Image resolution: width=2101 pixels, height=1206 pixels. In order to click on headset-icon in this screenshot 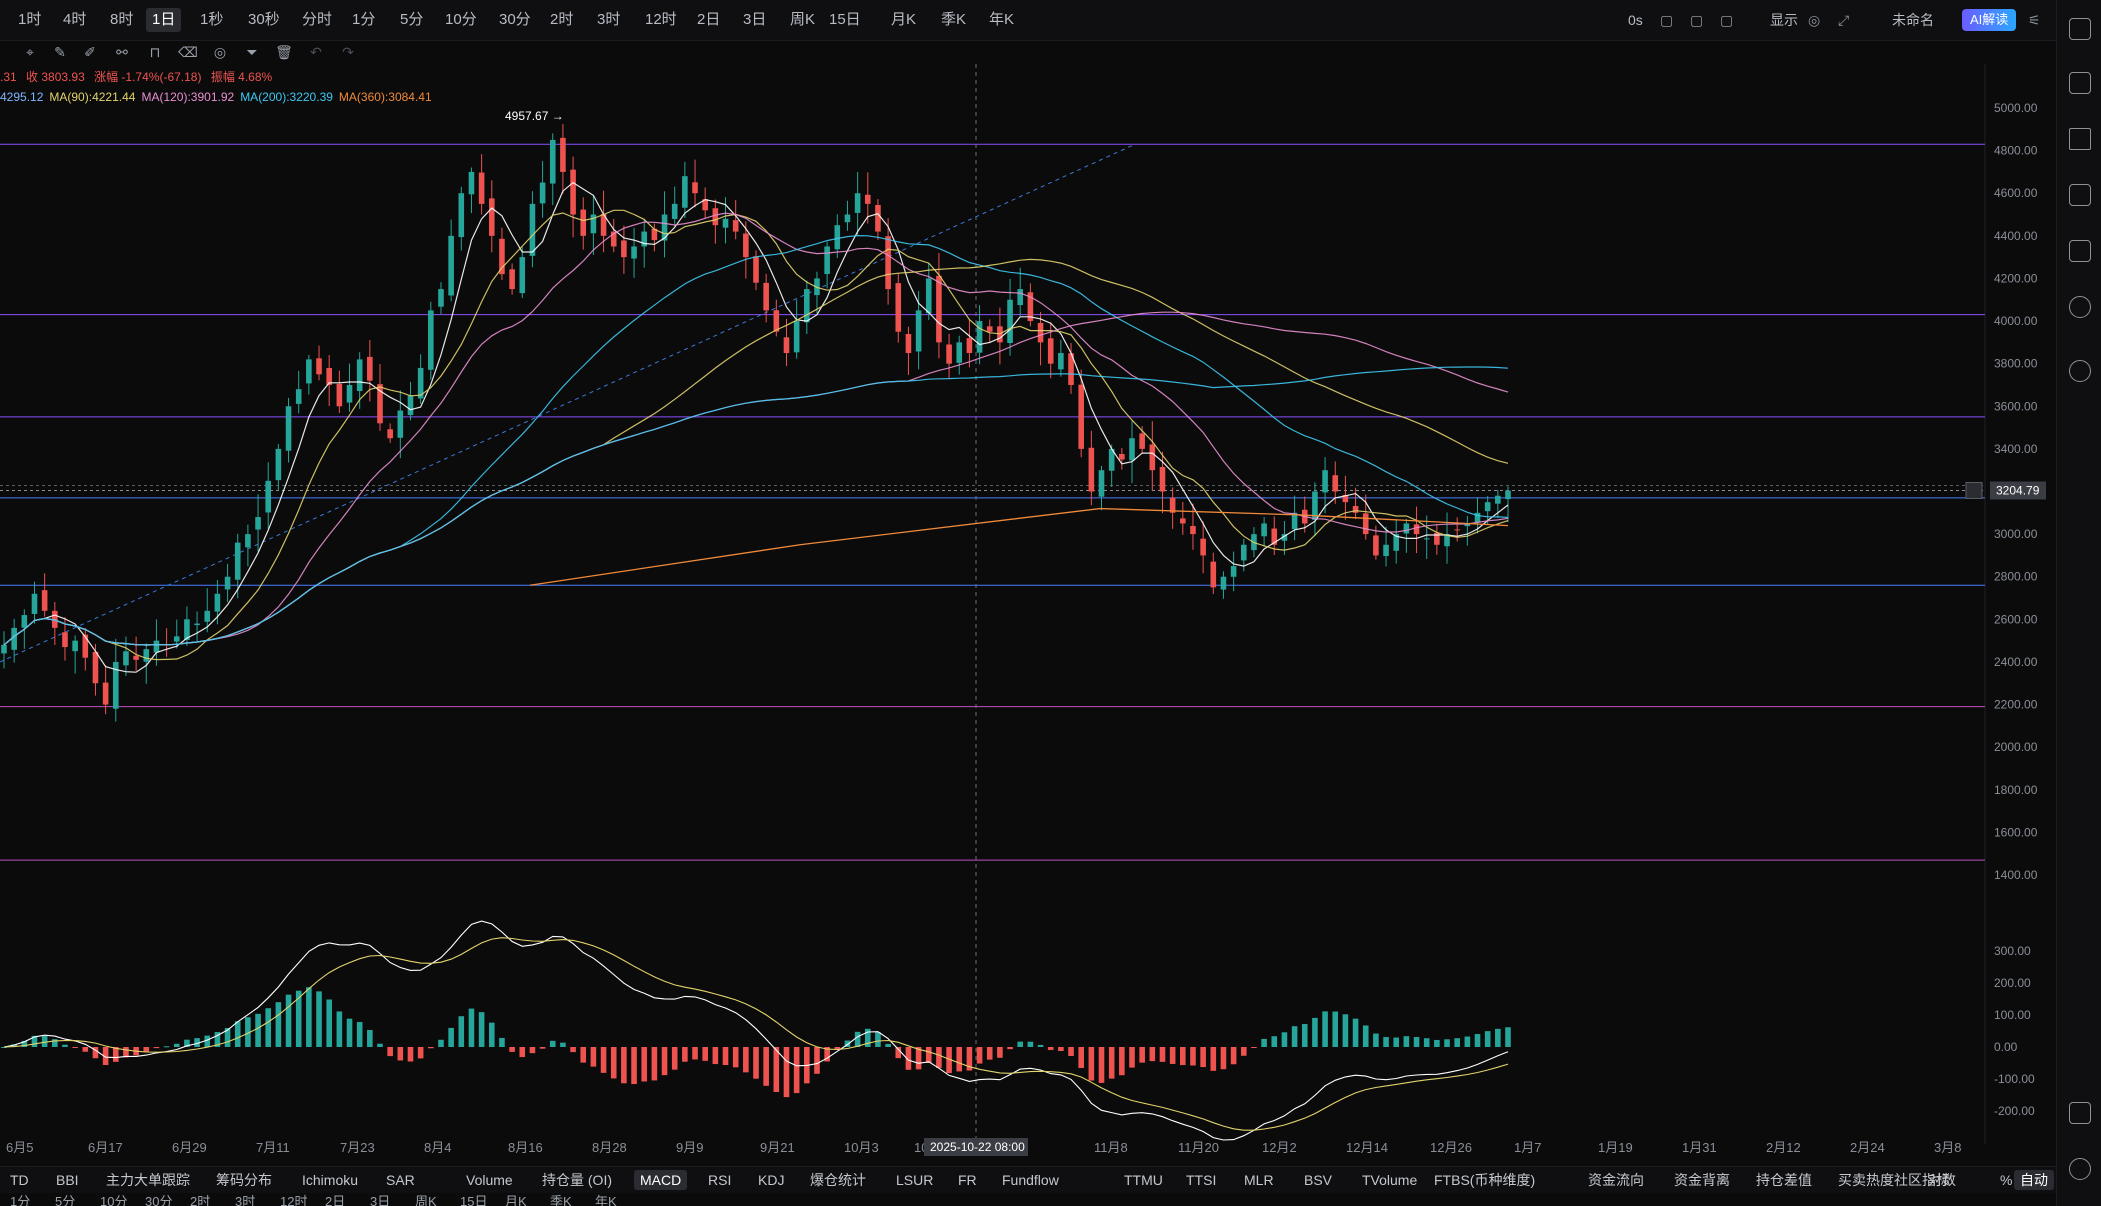, I will do `click(2080, 1169)`.